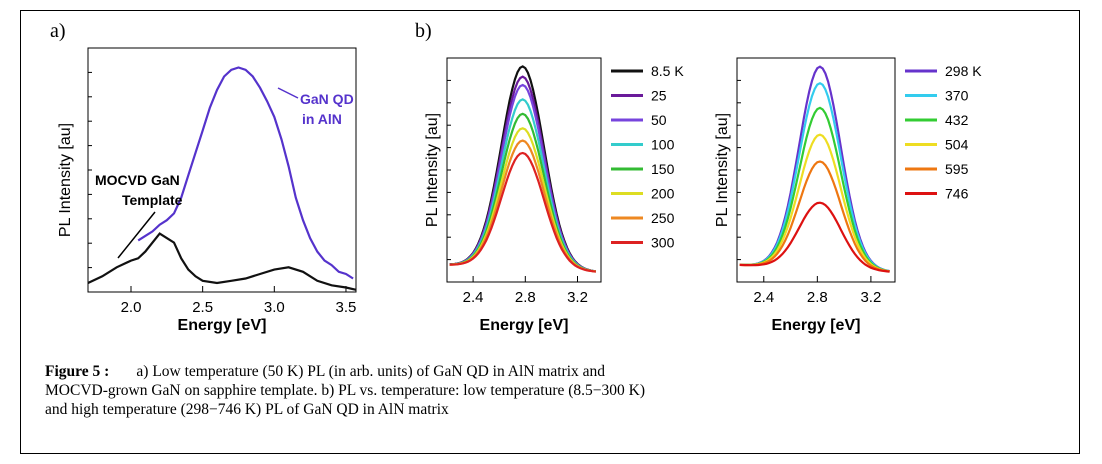 The height and width of the screenshot is (464, 1102). I want to click on x-tick-label-3-1: 2.8, so click(817, 297).